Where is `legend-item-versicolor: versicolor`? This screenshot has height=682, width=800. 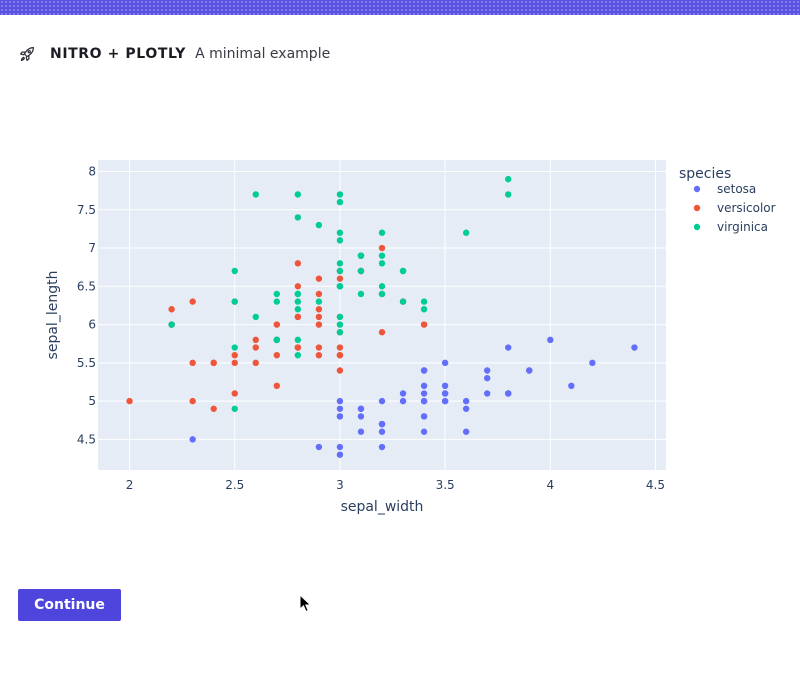 legend-item-versicolor: versicolor is located at coordinates (746, 208).